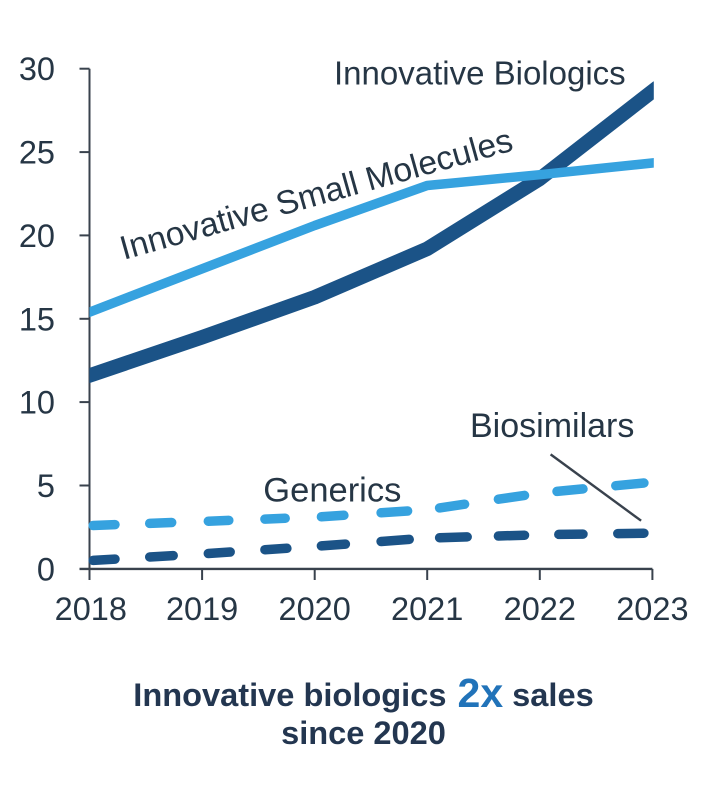  What do you see at coordinates (37, 319) in the screenshot?
I see `svg-text: 15` at bounding box center [37, 319].